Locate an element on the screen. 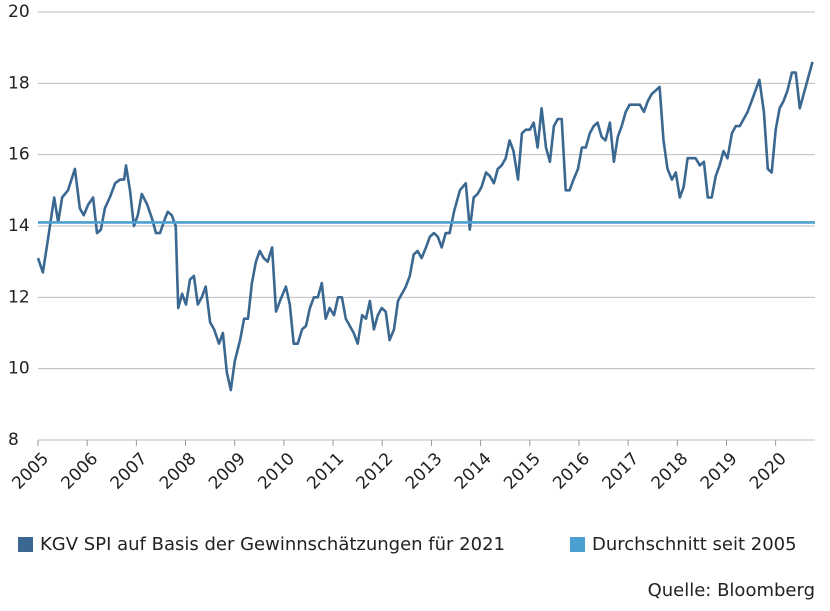 The height and width of the screenshot is (611, 830). x-tick-label: 2019 is located at coordinates (719, 471).